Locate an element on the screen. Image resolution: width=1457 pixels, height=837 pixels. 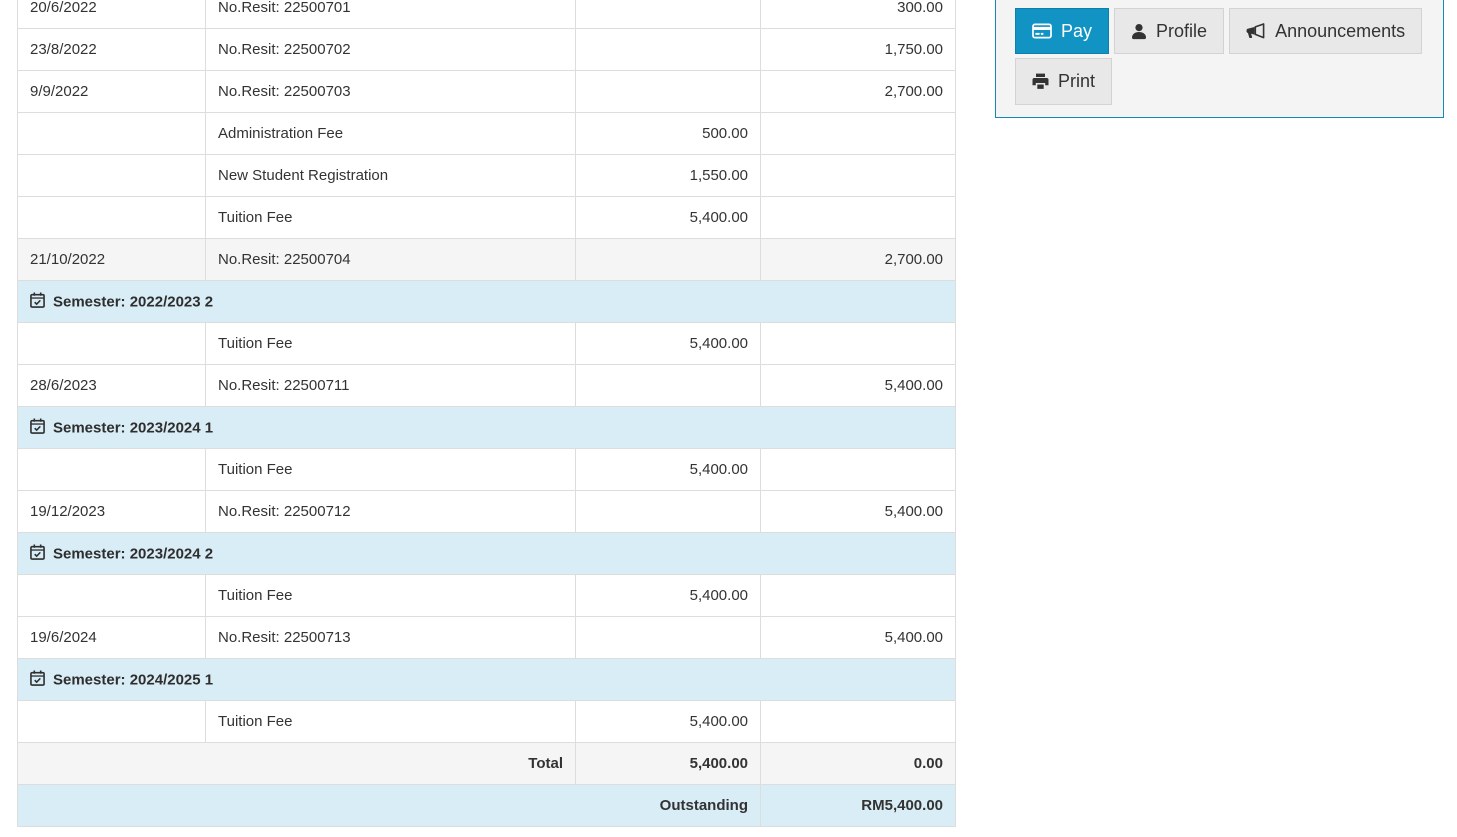
description-cell: No.Resit: 22500701 is located at coordinates (390, 14).